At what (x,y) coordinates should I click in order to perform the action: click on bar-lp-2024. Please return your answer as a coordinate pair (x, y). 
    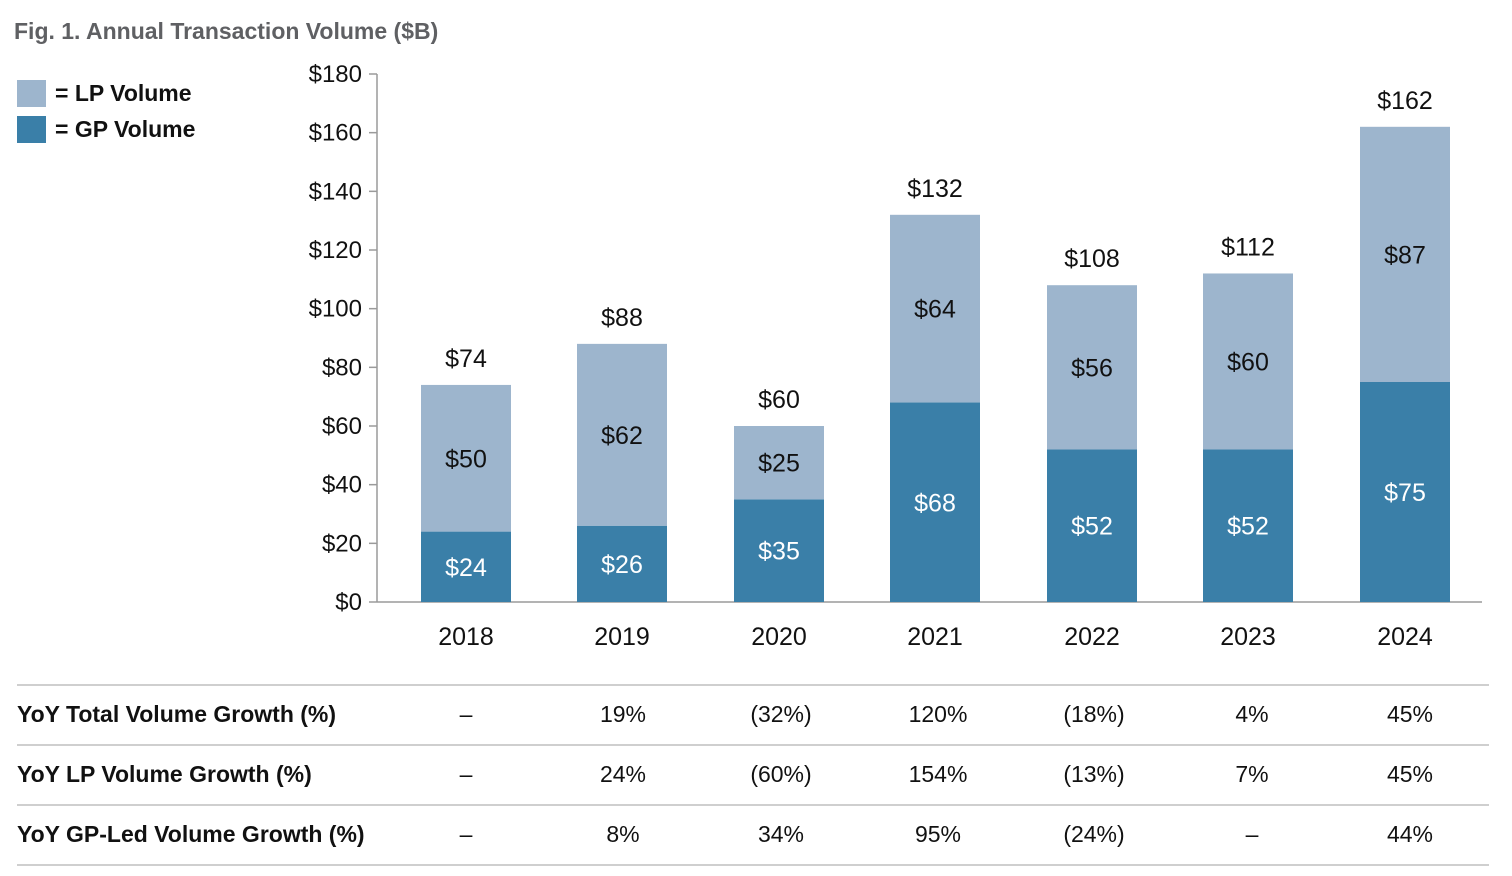
    Looking at the image, I should click on (1405, 254).